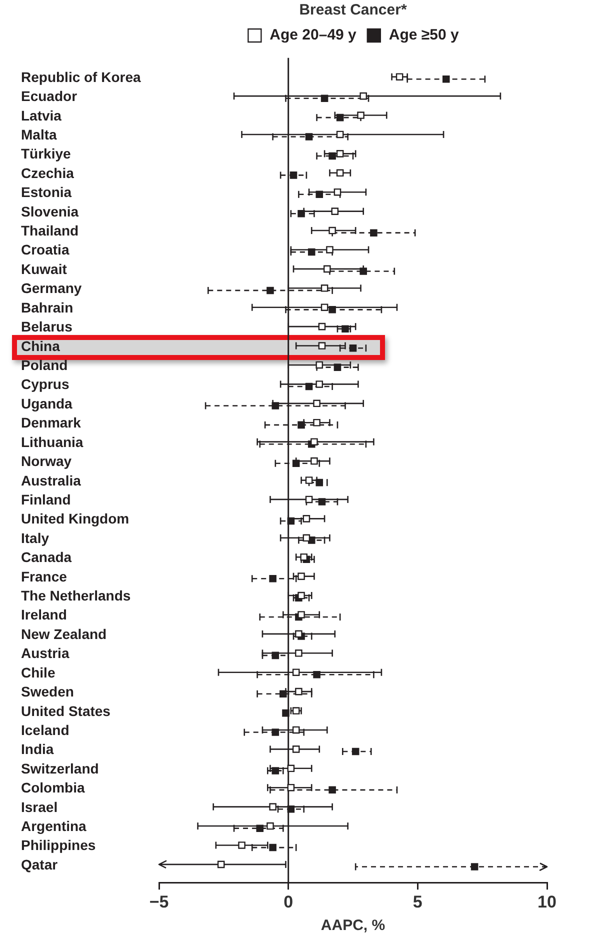 Image resolution: width=606 pixels, height=940 pixels. I want to click on y-tick-label: Colombia, so click(53, 788).